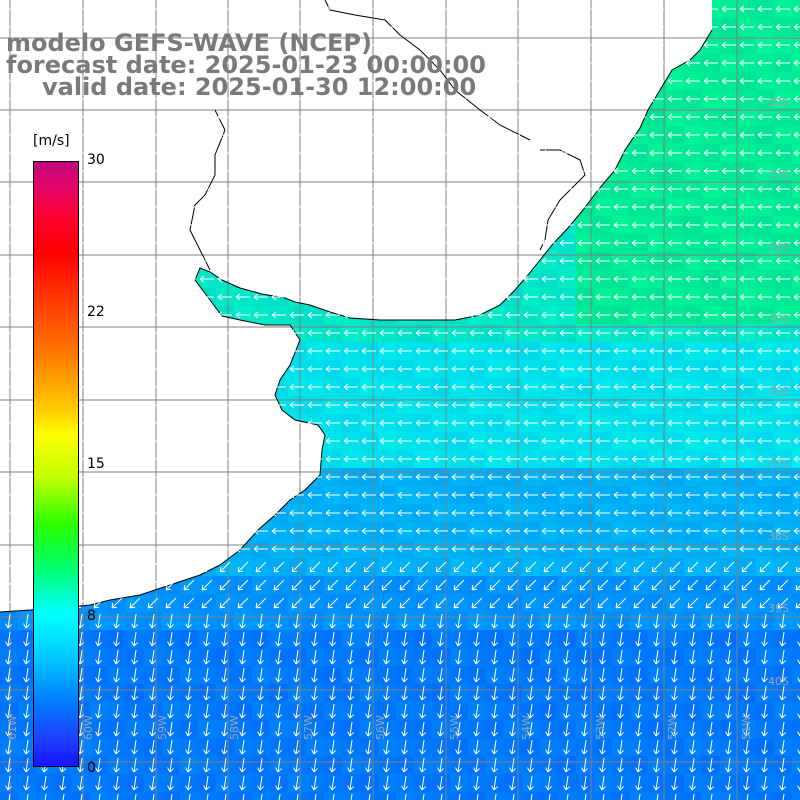 The height and width of the screenshot is (800, 800). What do you see at coordinates (91, 616) in the screenshot?
I see `colorbar-tick: 8` at bounding box center [91, 616].